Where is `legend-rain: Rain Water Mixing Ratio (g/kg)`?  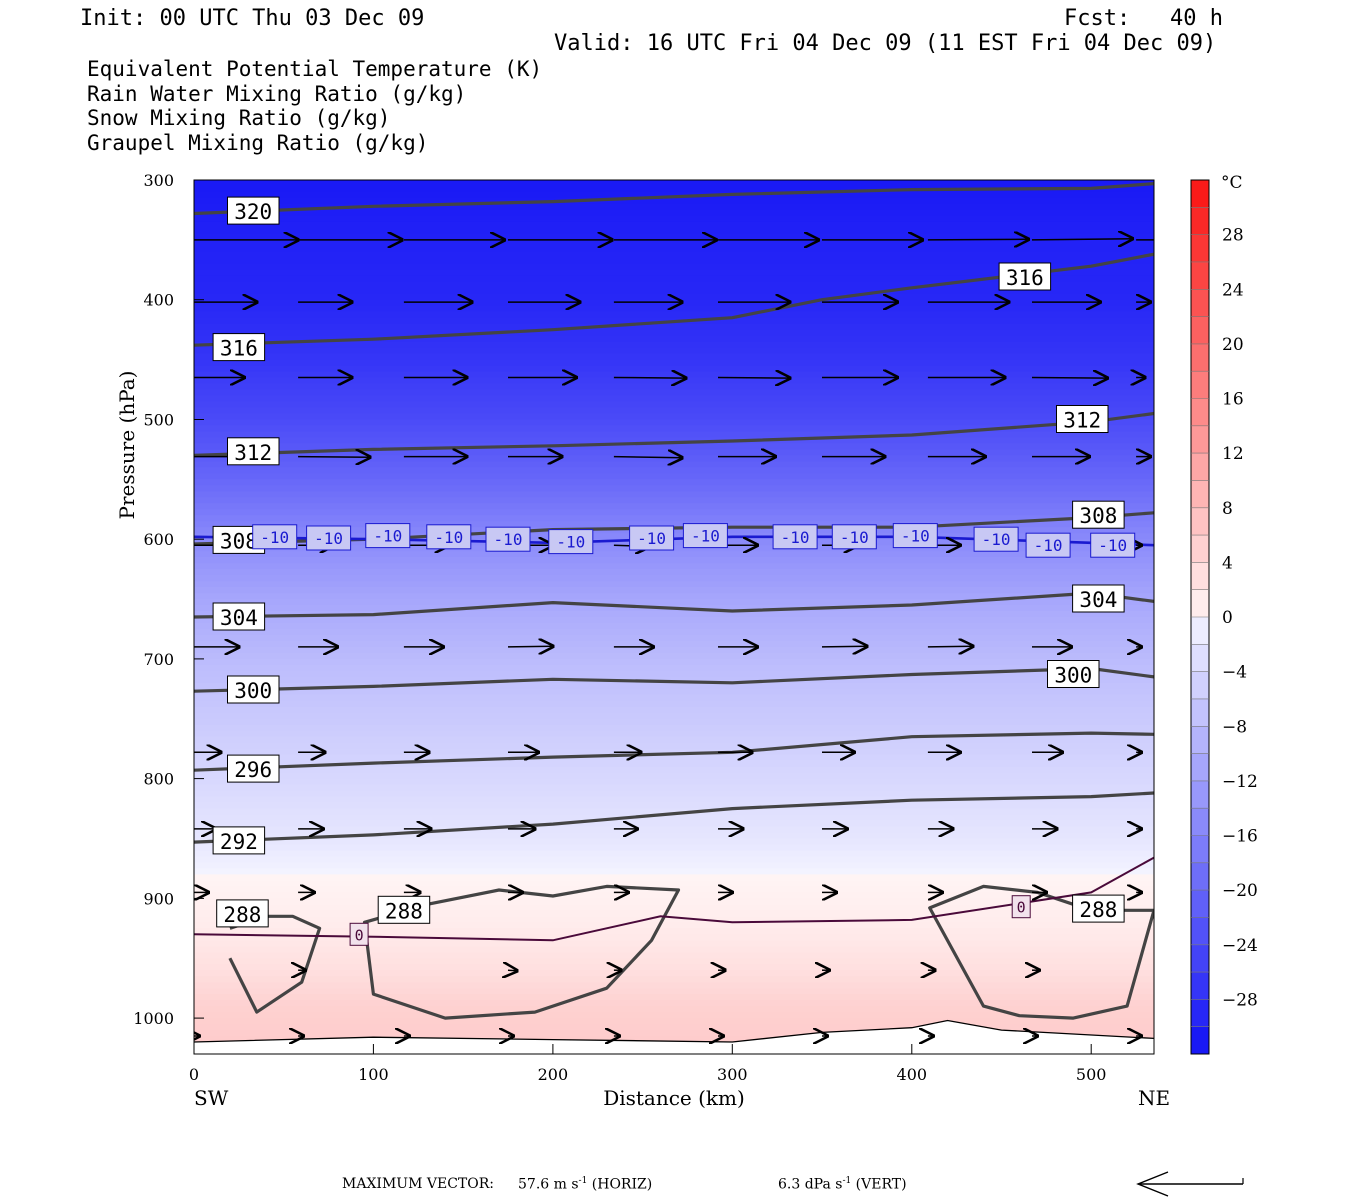 legend-rain: Rain Water Mixing Ratio (g/kg) is located at coordinates (277, 94).